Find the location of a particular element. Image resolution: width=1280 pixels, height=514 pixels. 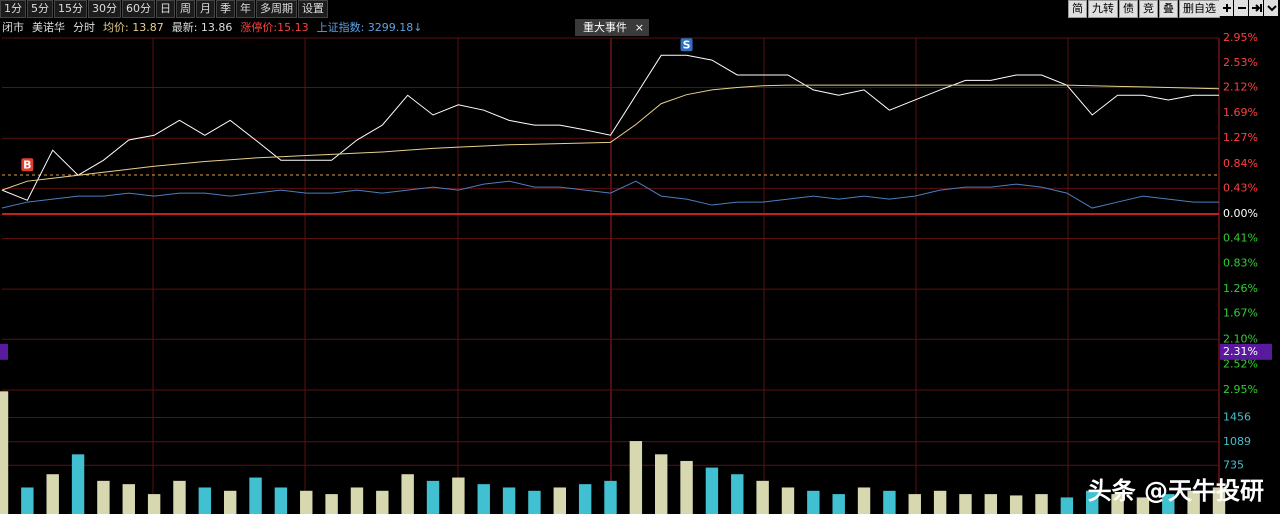

cursor-box is located at coordinates (1246, 351).